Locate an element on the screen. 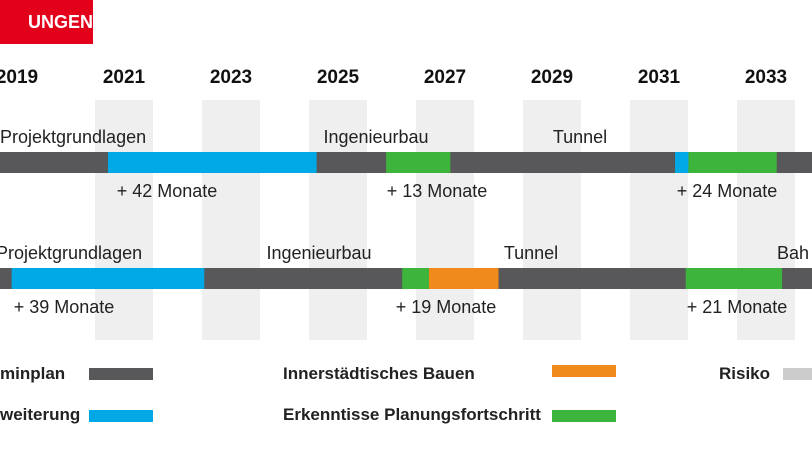  legend-swatch-erkenntnisse is located at coordinates (584, 416).